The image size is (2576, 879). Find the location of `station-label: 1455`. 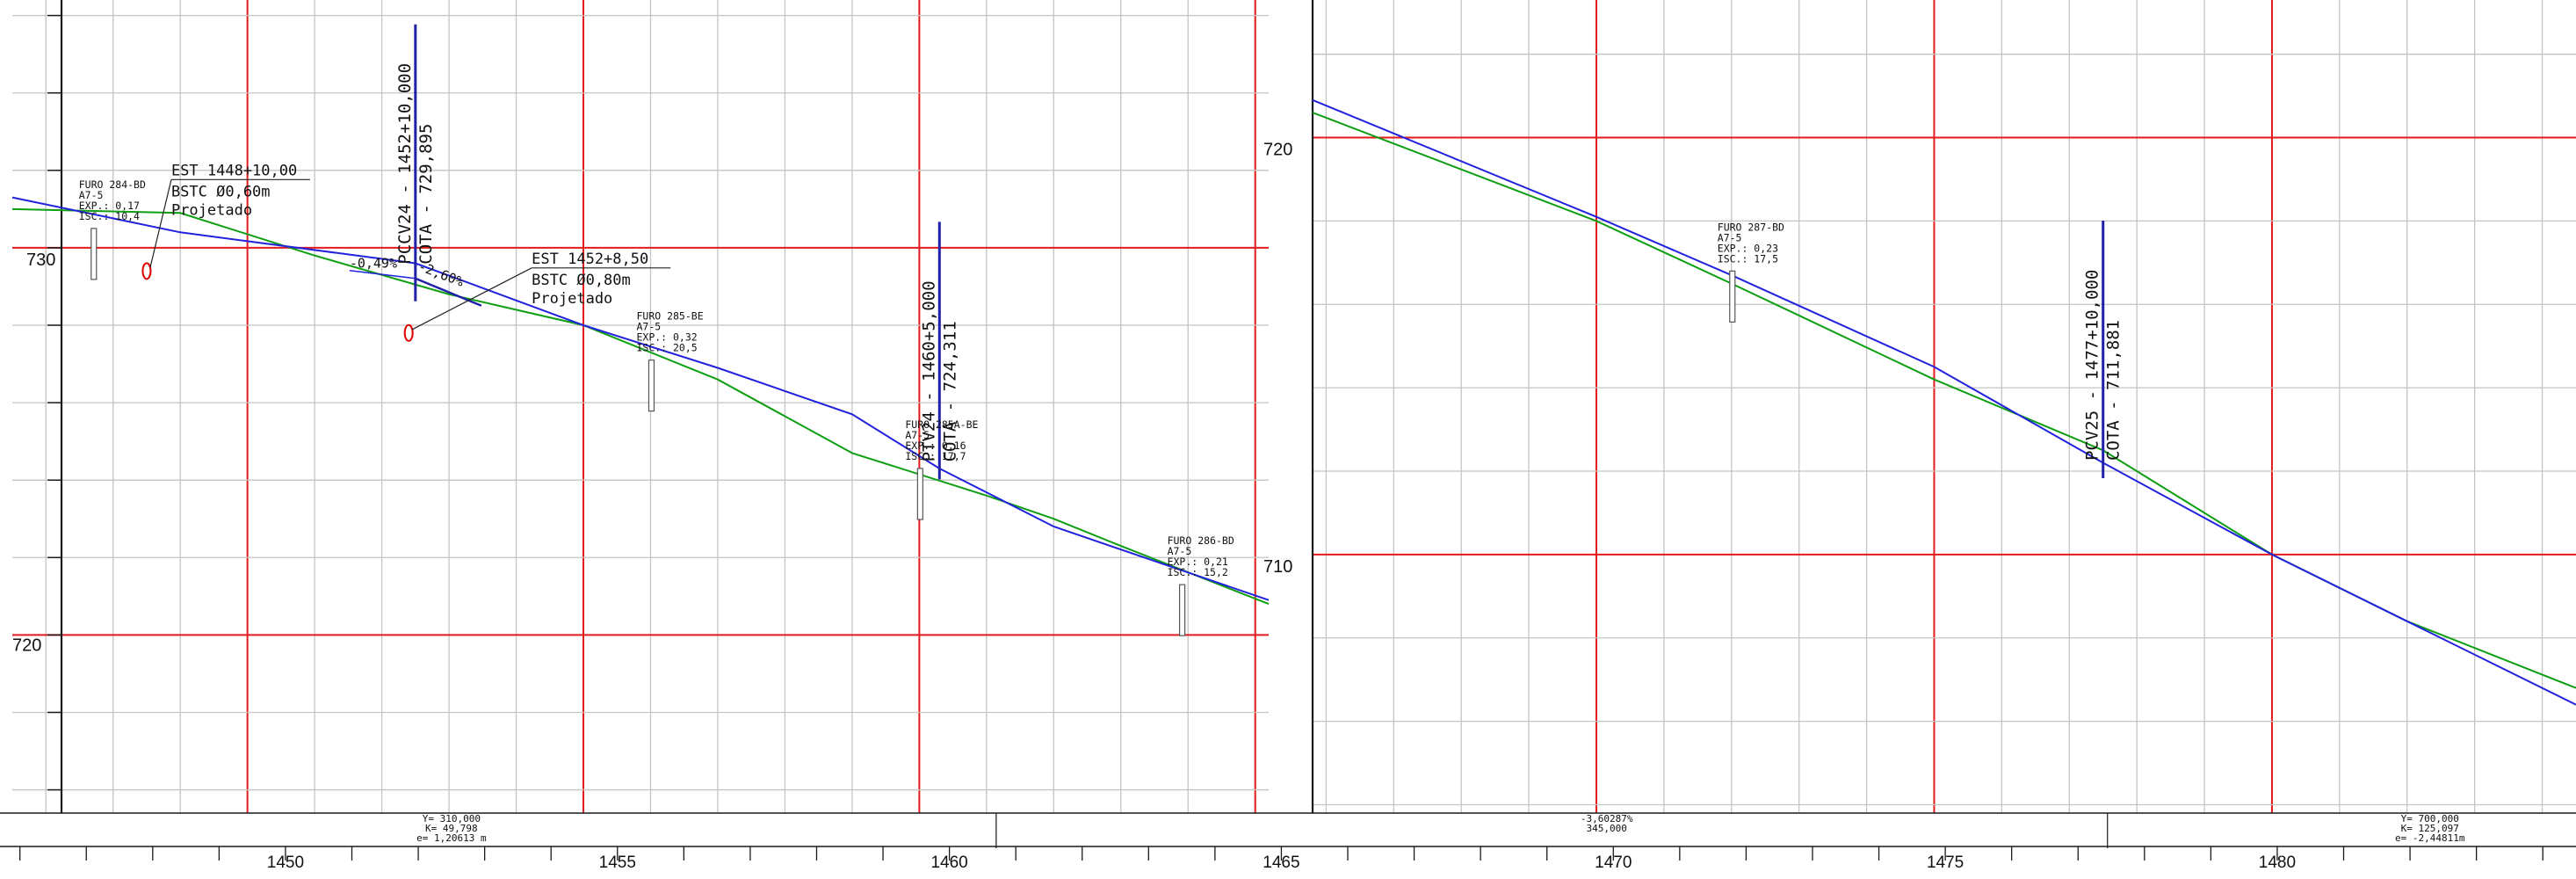

station-label: 1455 is located at coordinates (617, 863).